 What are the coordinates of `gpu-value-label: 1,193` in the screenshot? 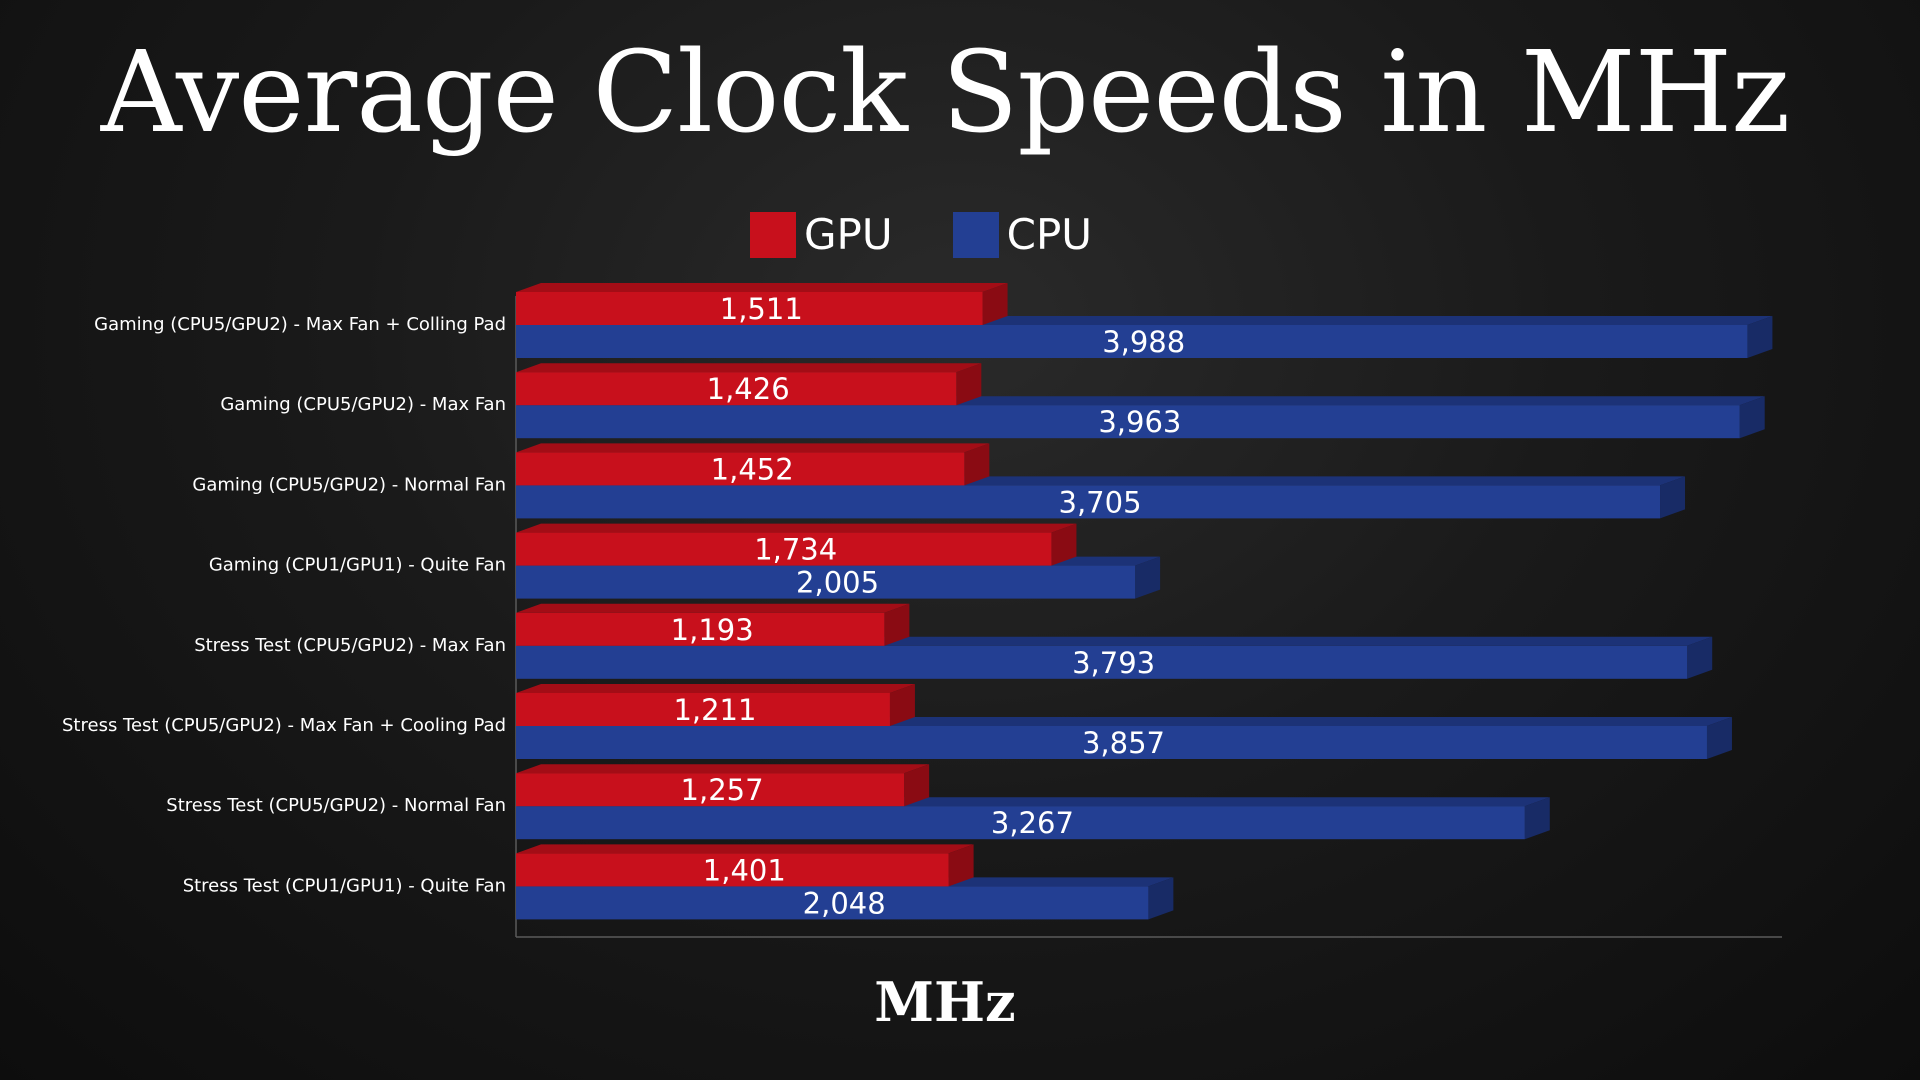 It's located at (712, 630).